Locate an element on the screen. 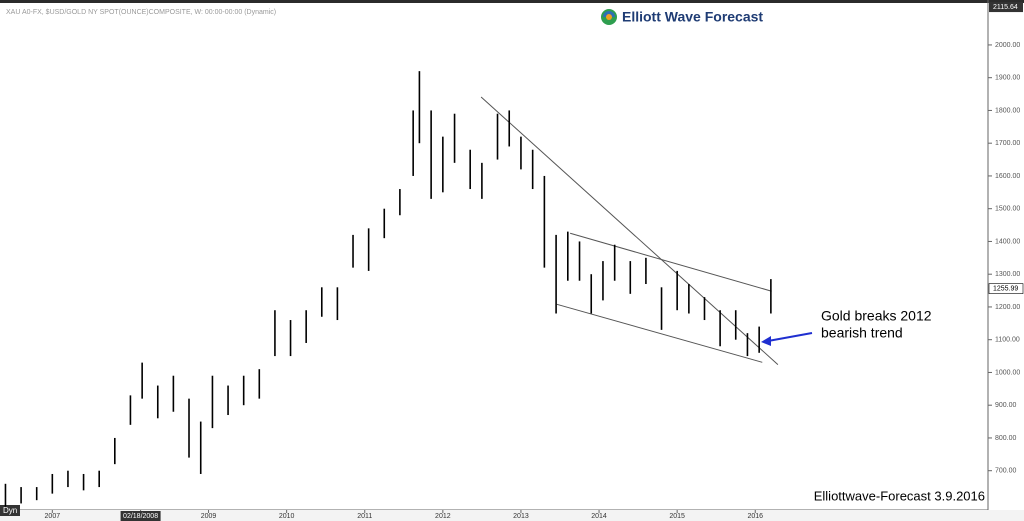 The image size is (1024, 521). x-tick-label: 2011 is located at coordinates (364, 516).